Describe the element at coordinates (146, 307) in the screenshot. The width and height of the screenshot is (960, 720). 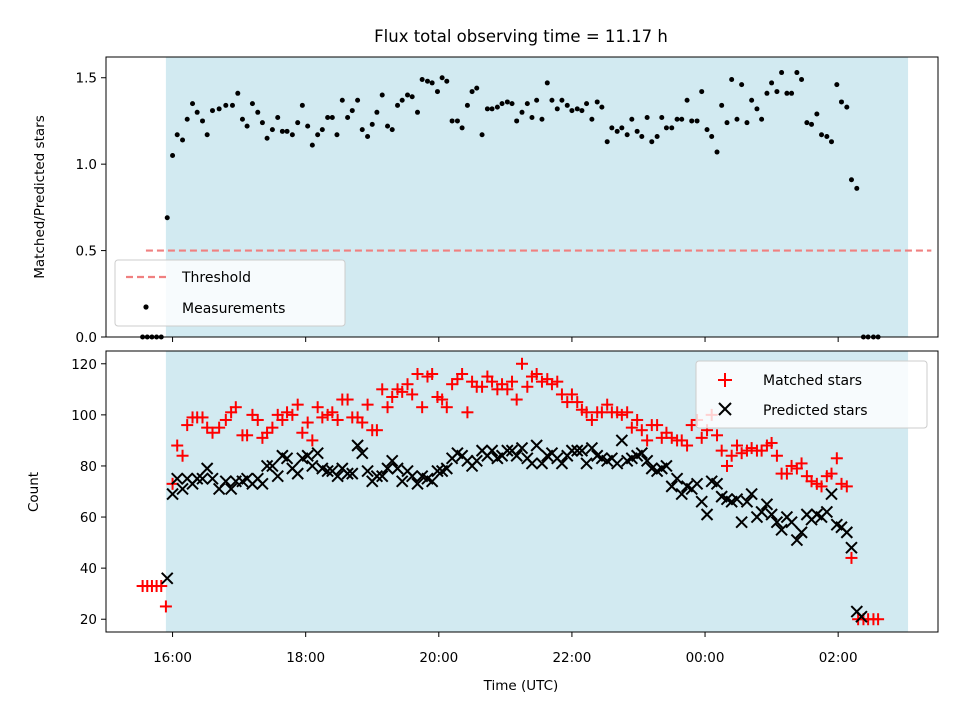
I see `legend-measurement-swatch` at that location.